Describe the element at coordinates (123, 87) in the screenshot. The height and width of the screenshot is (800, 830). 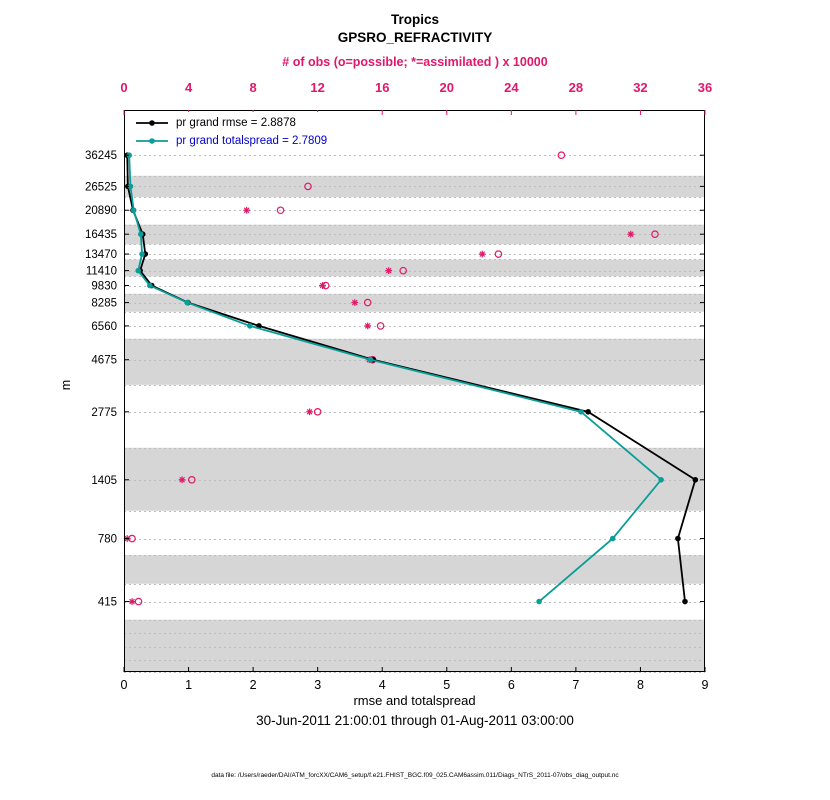
I see `top-x-tick-label: 0` at that location.